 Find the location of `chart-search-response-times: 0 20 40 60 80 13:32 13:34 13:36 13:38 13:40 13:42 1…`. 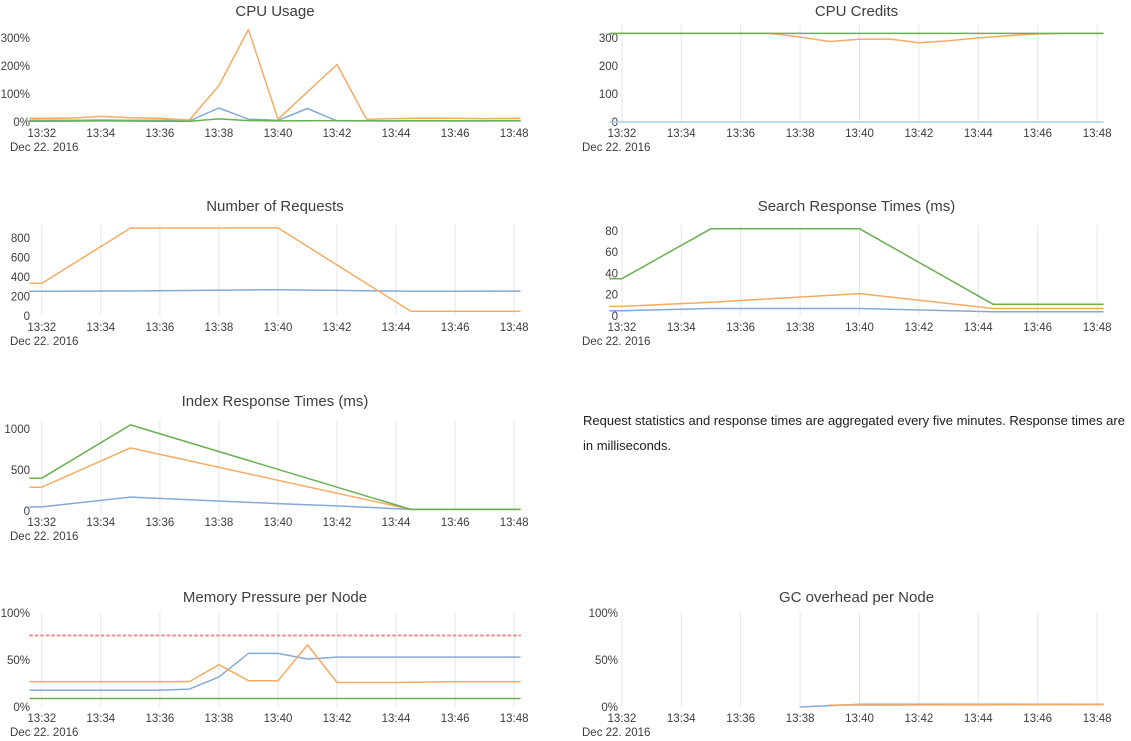

chart-search-response-times: 0 20 40 60 80 13:32 13:34 13:36 13:38 13:40 13:42 1… is located at coordinates (848, 267).